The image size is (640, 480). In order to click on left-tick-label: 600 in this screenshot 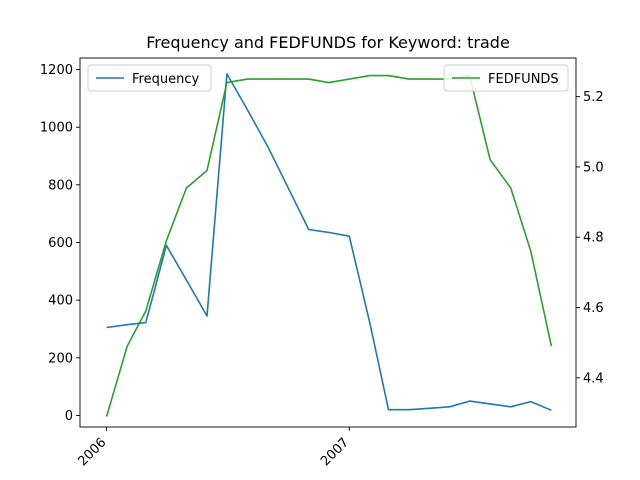, I will do `click(60, 243)`.